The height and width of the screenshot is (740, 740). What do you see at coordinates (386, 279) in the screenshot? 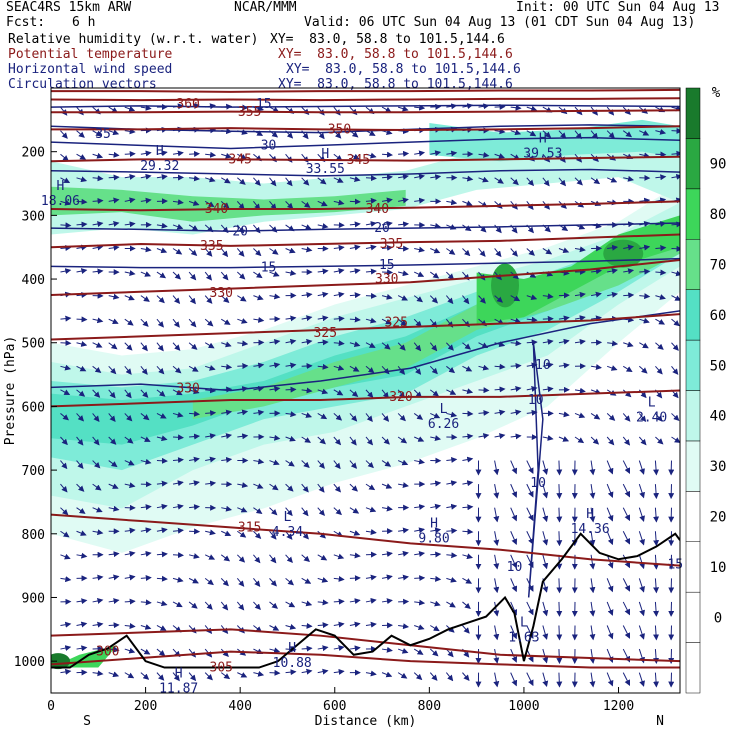
I see `theta-label-7: 330` at bounding box center [386, 279].